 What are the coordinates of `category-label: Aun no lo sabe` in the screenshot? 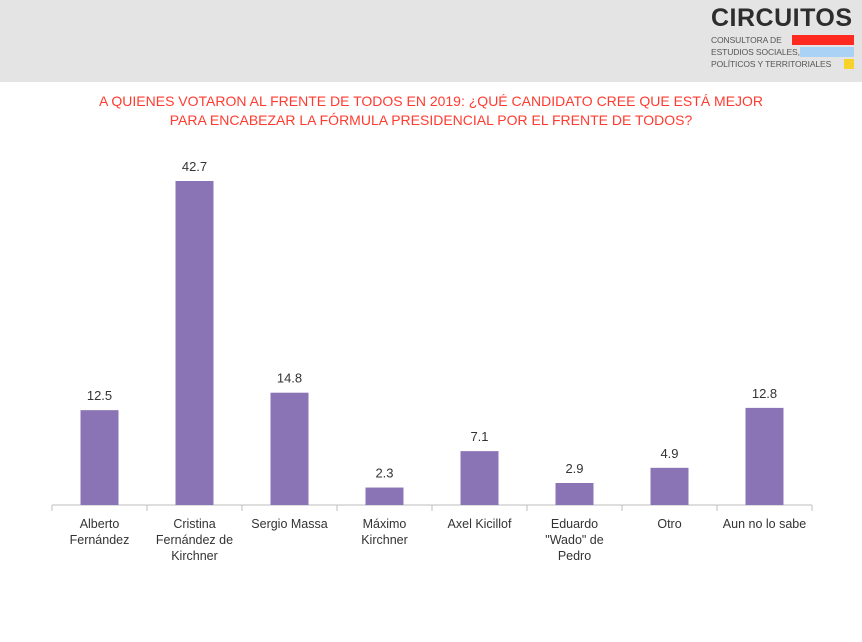 It's located at (764, 524).